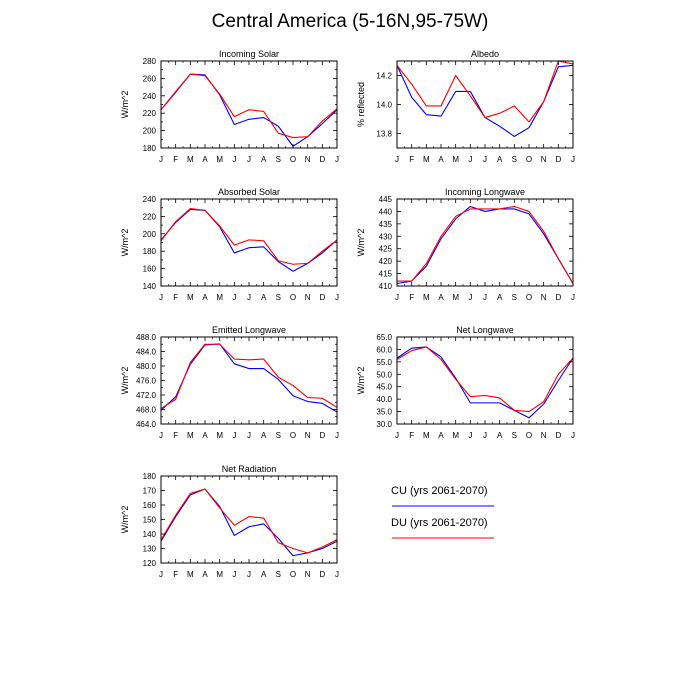 This screenshot has width=700, height=700. I want to click on y-tick-label: 415, so click(386, 274).